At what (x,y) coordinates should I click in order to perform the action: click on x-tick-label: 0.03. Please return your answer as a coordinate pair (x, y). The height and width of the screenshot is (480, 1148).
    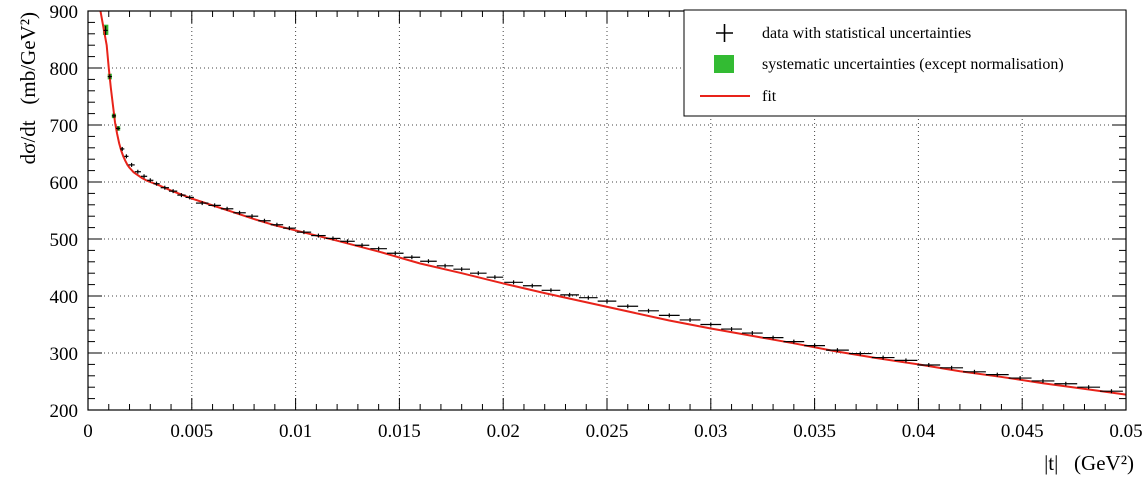
    Looking at the image, I should click on (710, 431).